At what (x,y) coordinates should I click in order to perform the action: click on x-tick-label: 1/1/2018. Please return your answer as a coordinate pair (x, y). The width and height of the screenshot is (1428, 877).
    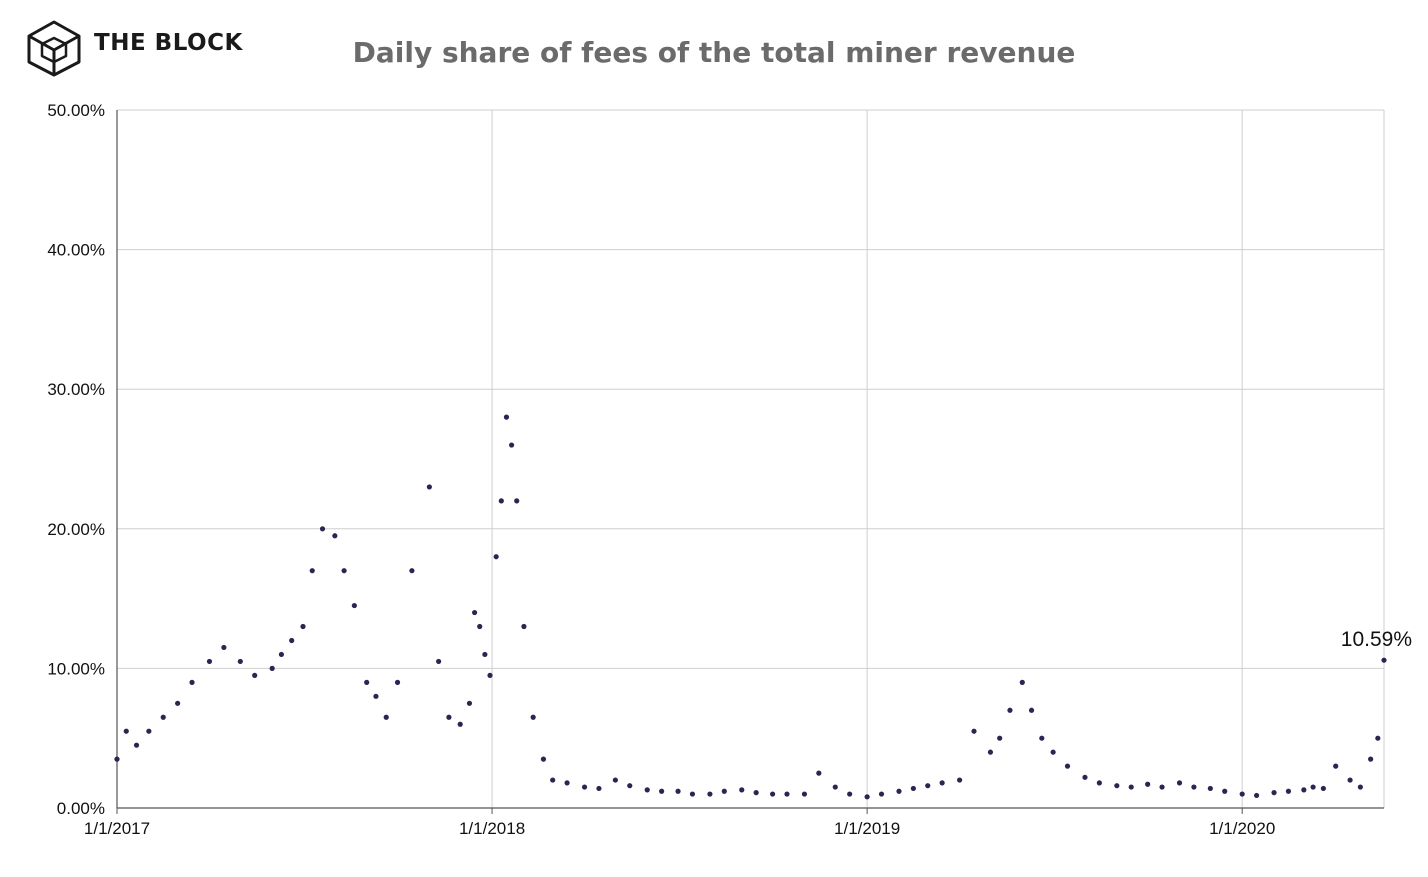
    Looking at the image, I should click on (492, 828).